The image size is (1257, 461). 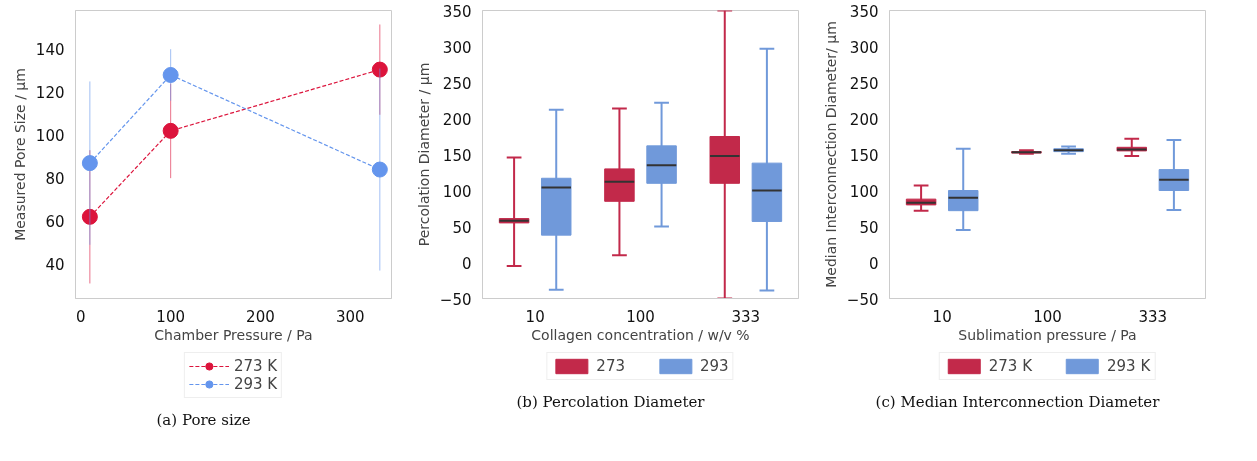 What do you see at coordinates (423, 154) in the screenshot?
I see `y-axis-title: Percolation Diameter / µm` at bounding box center [423, 154].